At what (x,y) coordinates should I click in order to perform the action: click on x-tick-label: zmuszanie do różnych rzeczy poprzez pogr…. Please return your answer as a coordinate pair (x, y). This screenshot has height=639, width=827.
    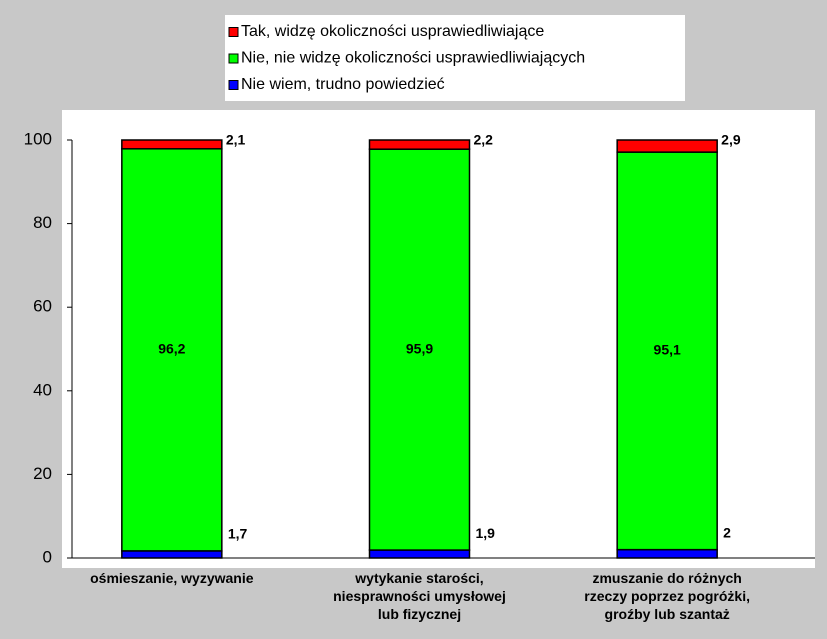
    Looking at the image, I should click on (667, 596).